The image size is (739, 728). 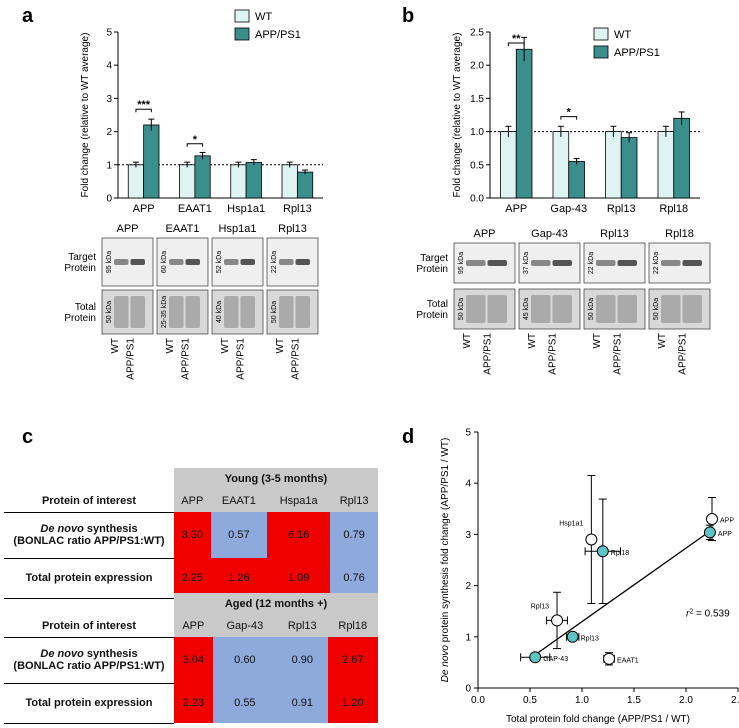 I want to click on d-y-tick-label: 3, so click(x=468, y=535).